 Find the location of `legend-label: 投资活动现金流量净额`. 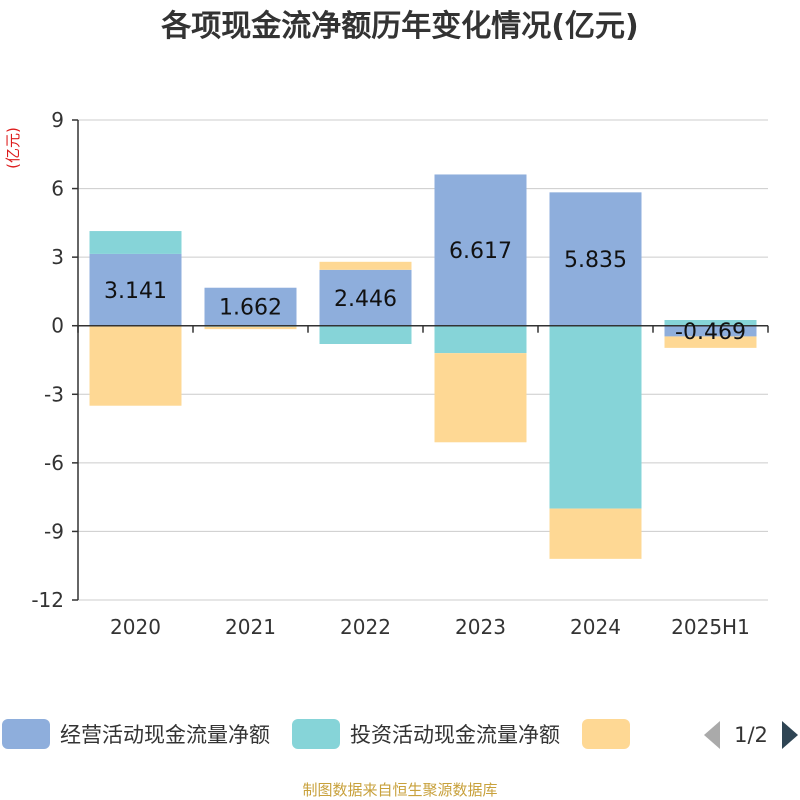

legend-label: 投资活动现金流量净额 is located at coordinates (455, 735).